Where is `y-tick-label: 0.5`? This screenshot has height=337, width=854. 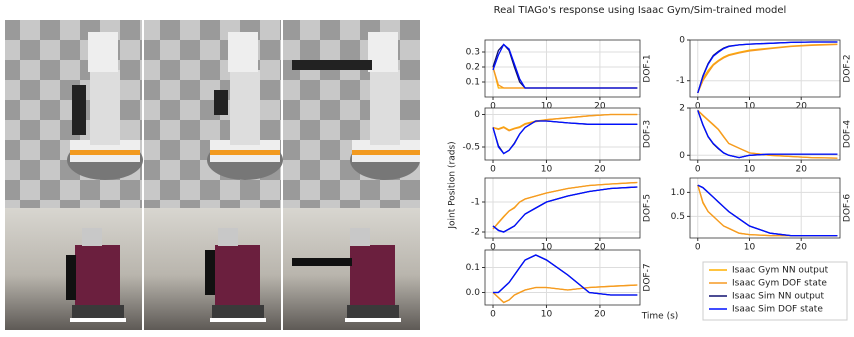 y-tick-label: 0.5 is located at coordinates (678, 217).